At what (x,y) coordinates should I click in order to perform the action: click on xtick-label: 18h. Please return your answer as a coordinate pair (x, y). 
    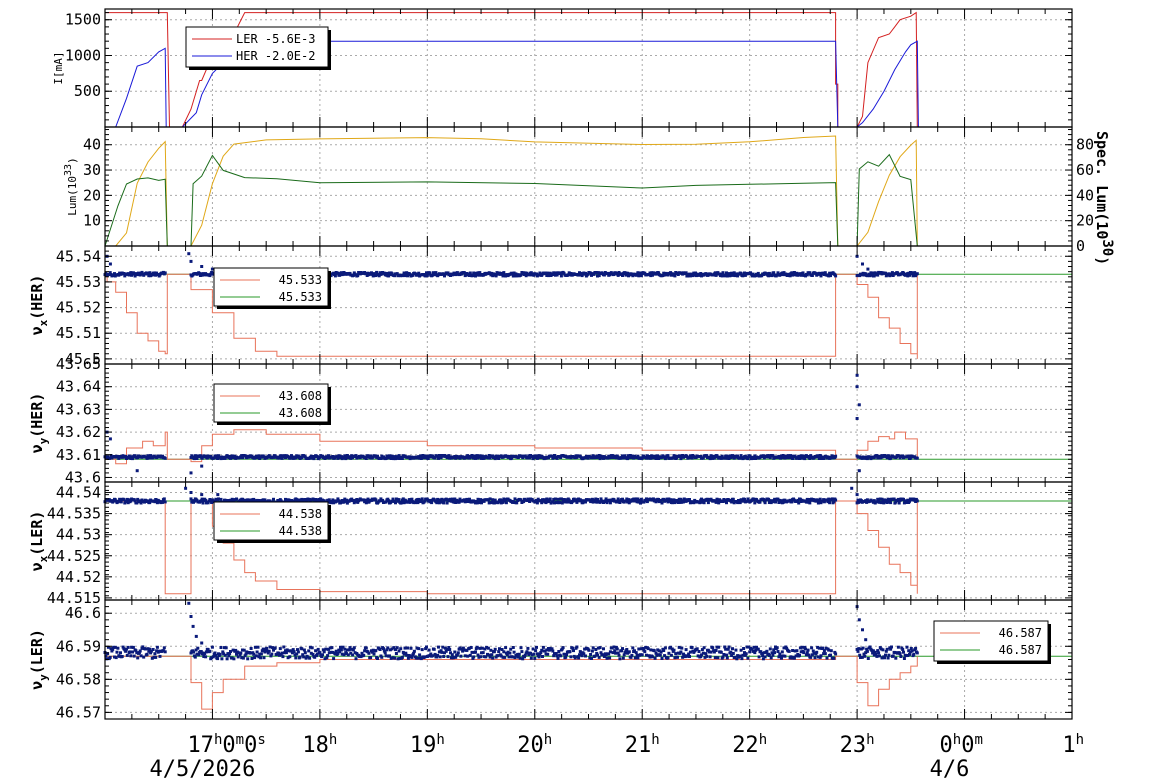
    Looking at the image, I should click on (319, 745).